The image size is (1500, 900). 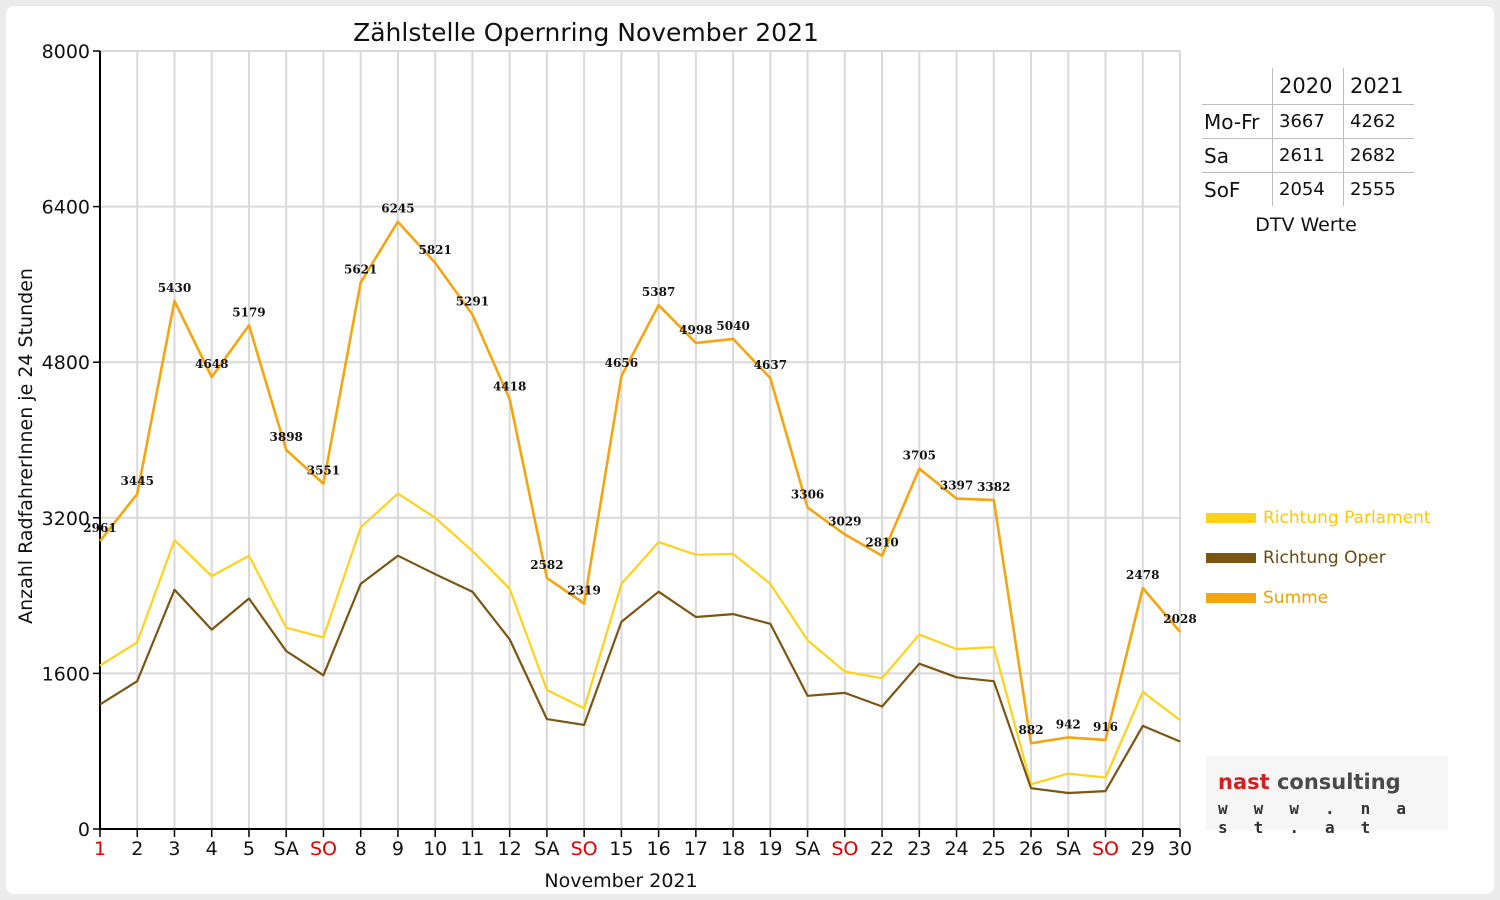 I want to click on y-tick-label: 1600, so click(x=66, y=674).